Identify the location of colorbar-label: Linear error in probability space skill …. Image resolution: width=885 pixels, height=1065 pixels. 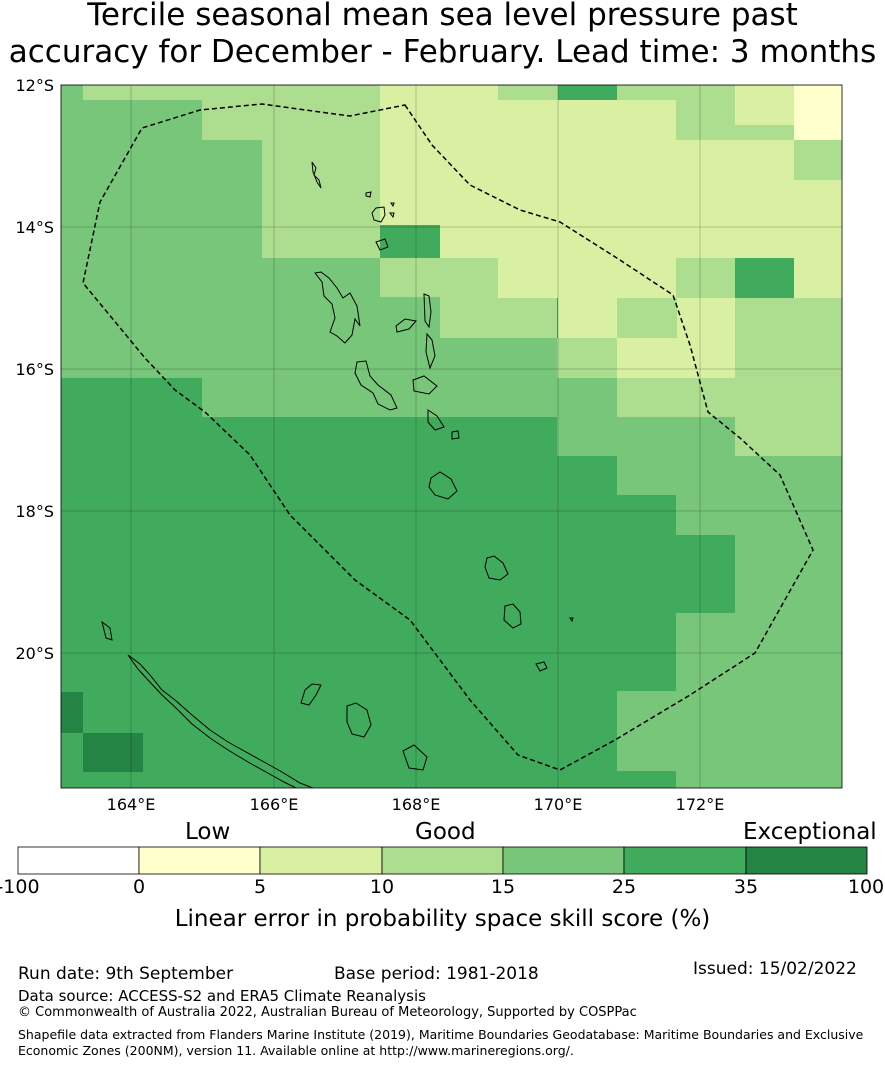
(442, 919).